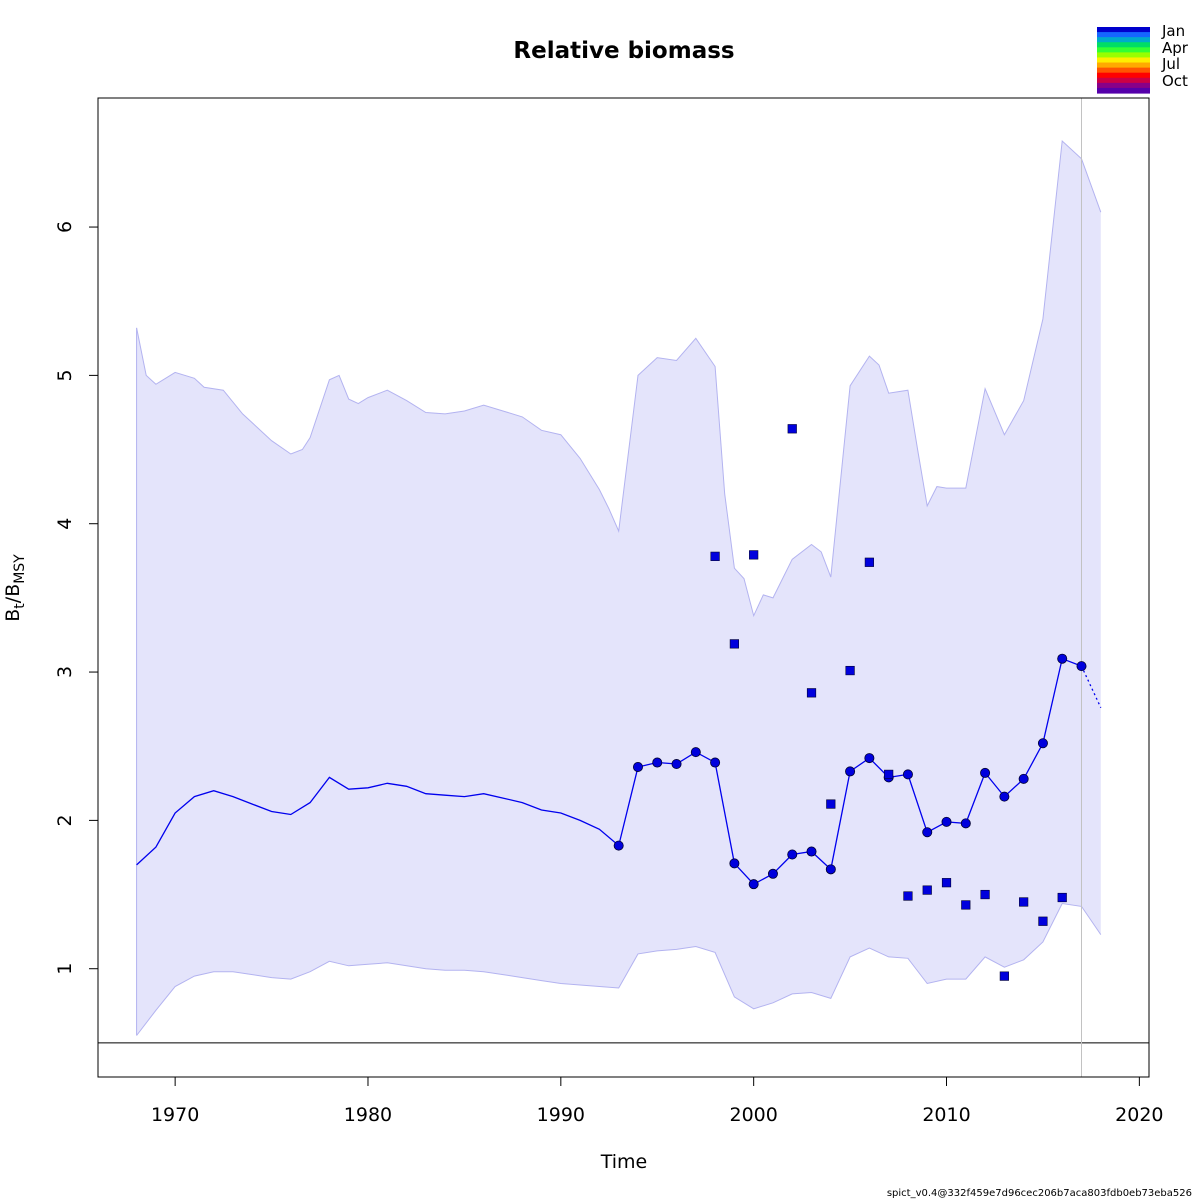  What do you see at coordinates (1173, 31) in the screenshot?
I see `legend-label-jan: Jan` at bounding box center [1173, 31].